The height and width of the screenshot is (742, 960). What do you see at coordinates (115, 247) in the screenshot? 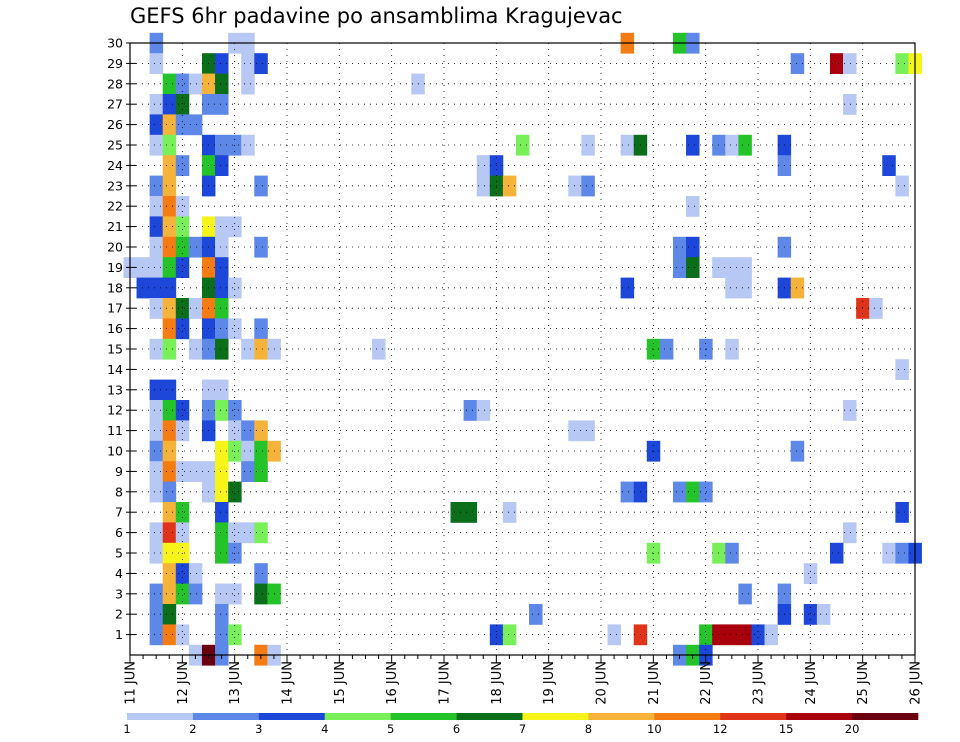
I see `y-tick-label: 20` at bounding box center [115, 247].